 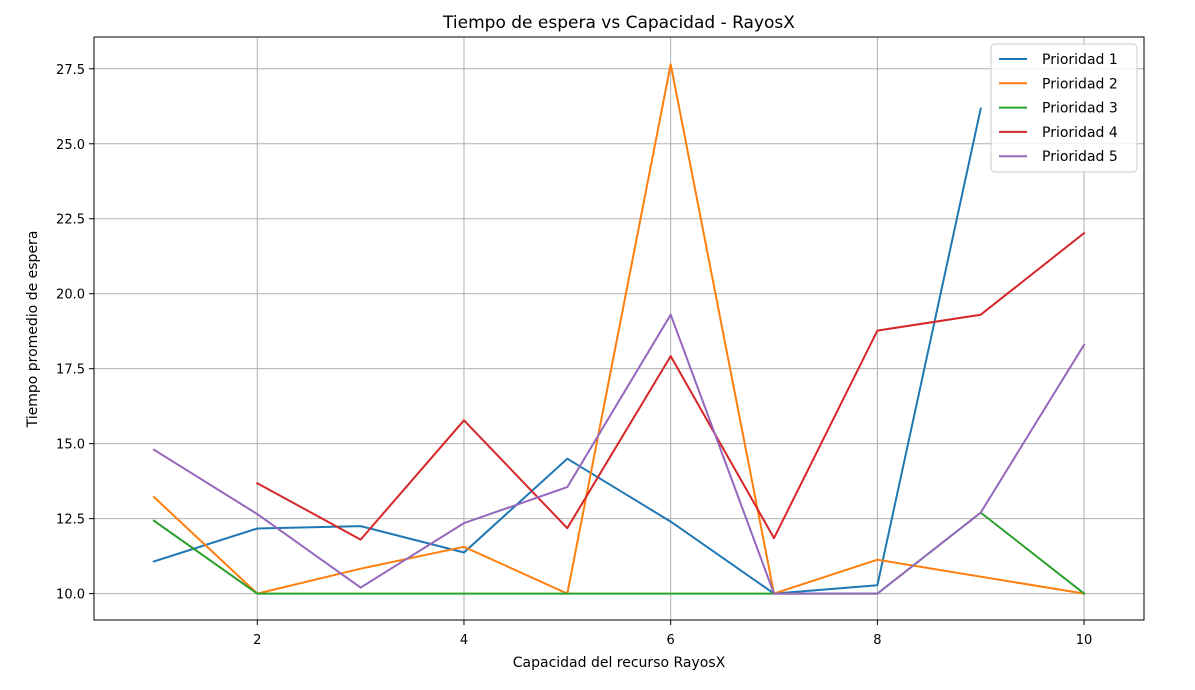 What do you see at coordinates (671, 640) in the screenshot?
I see `x-tick-label: 6` at bounding box center [671, 640].